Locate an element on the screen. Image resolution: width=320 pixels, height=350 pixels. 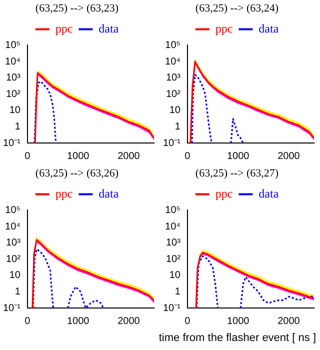
x-axis-title: time from the flasher event [ ns ] is located at coordinates (237, 338).